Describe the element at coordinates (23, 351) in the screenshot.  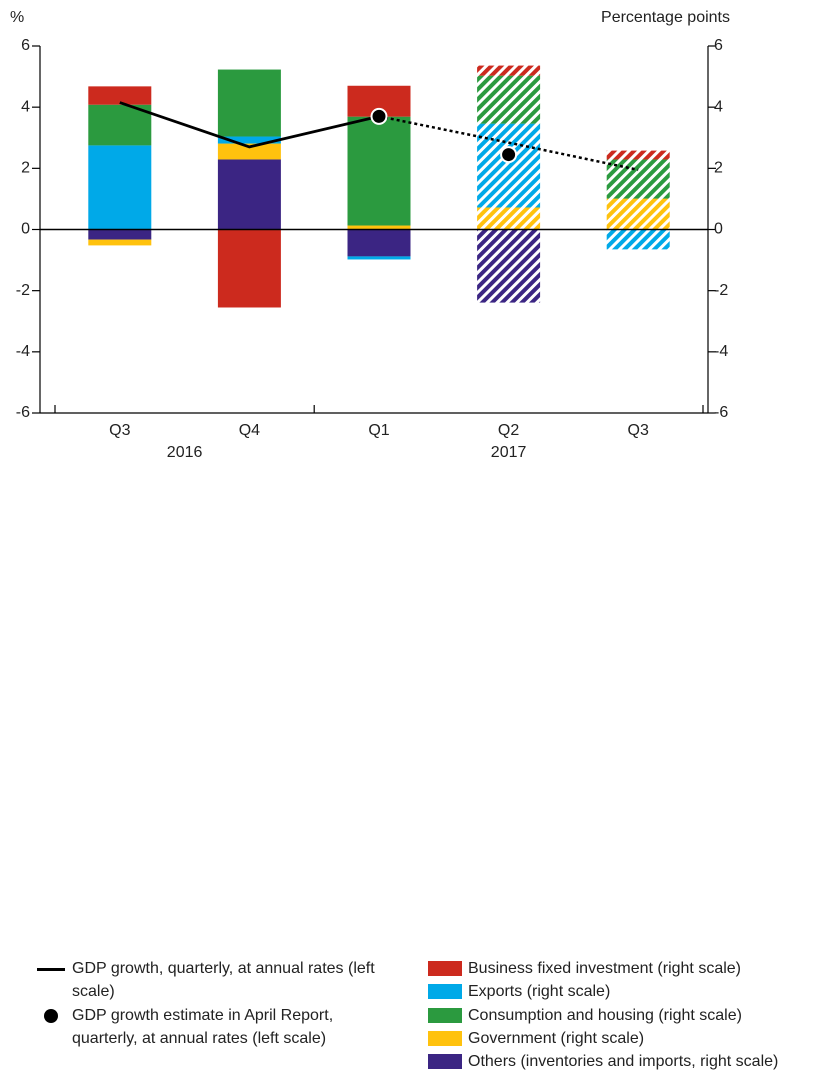
I see `y-tick-label: -4` at that location.